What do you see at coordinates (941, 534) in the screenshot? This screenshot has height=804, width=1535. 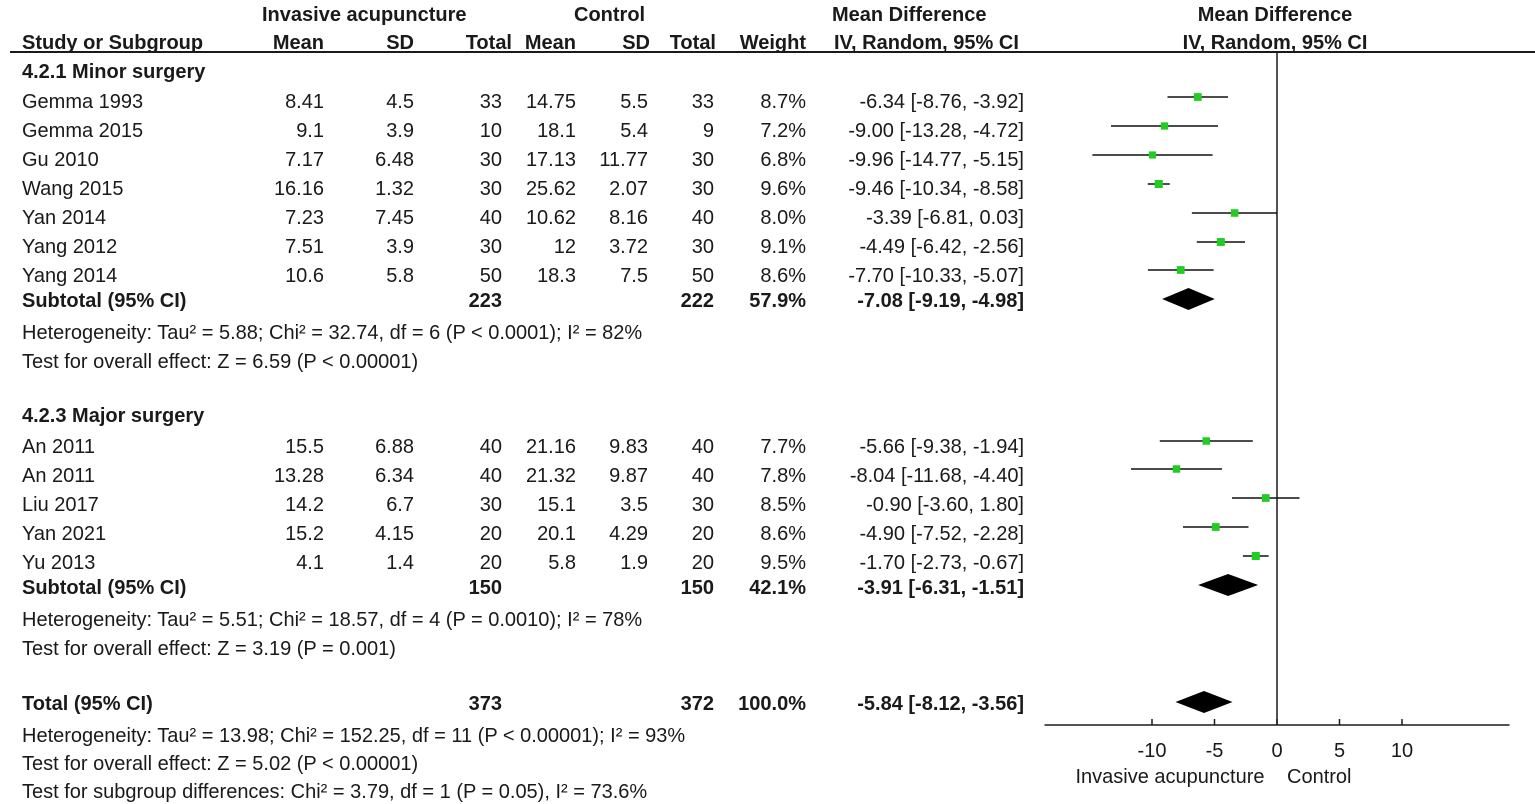 I see `ci-value: -4.90 [-7.52, -2.28]` at bounding box center [941, 534].